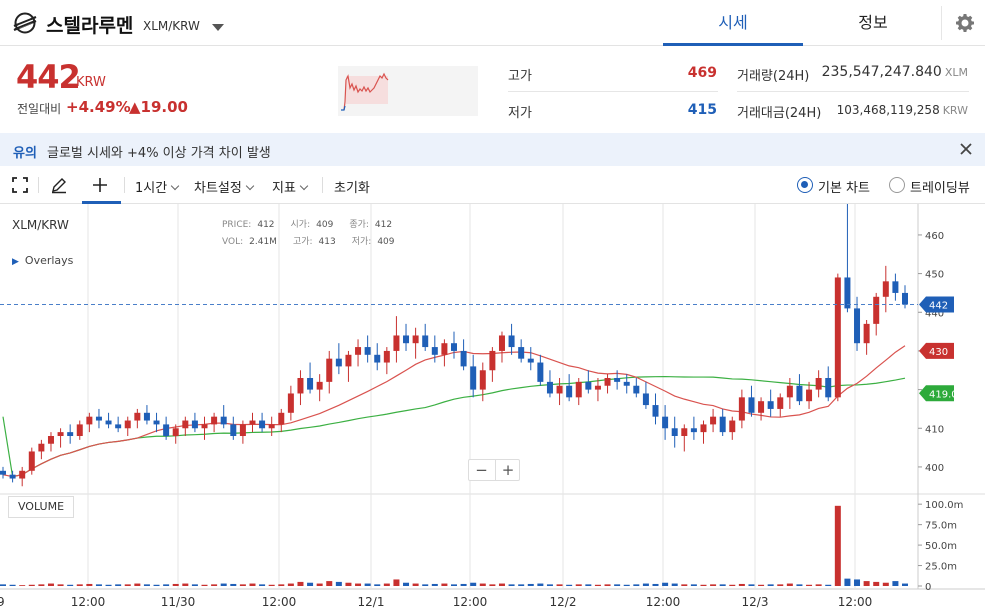 The image size is (985, 616). What do you see at coordinates (481, 470) in the screenshot?
I see `zoom-out-button: −` at bounding box center [481, 470].